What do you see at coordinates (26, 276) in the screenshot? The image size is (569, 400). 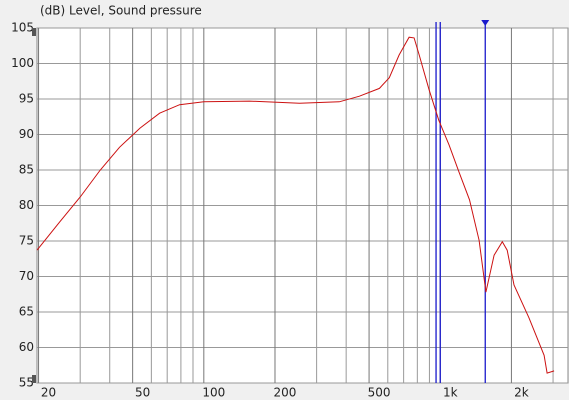 I see `y-tick-label: 70` at bounding box center [26, 276].